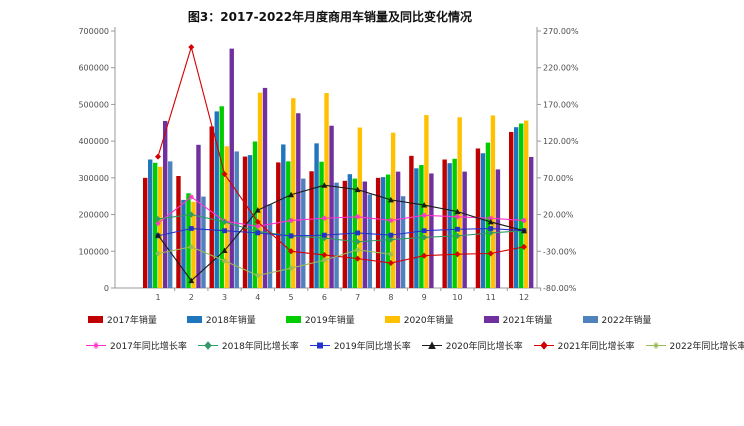 The image size is (744, 426). What do you see at coordinates (230, 321) in the screenshot?
I see `legend-label: 2018年销量` at bounding box center [230, 321].